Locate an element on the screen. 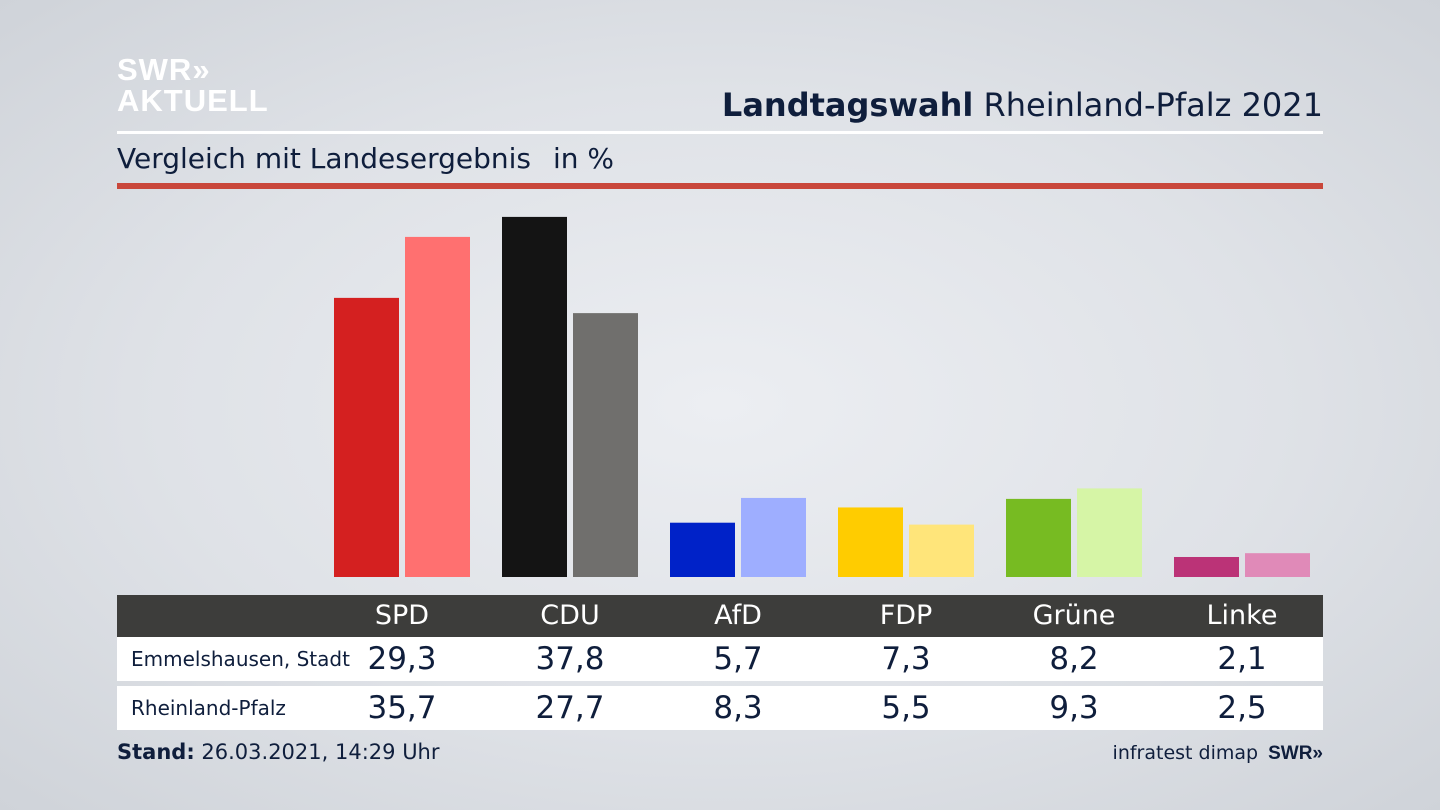  logo-line-2: AKTUELL is located at coordinates (193, 100).